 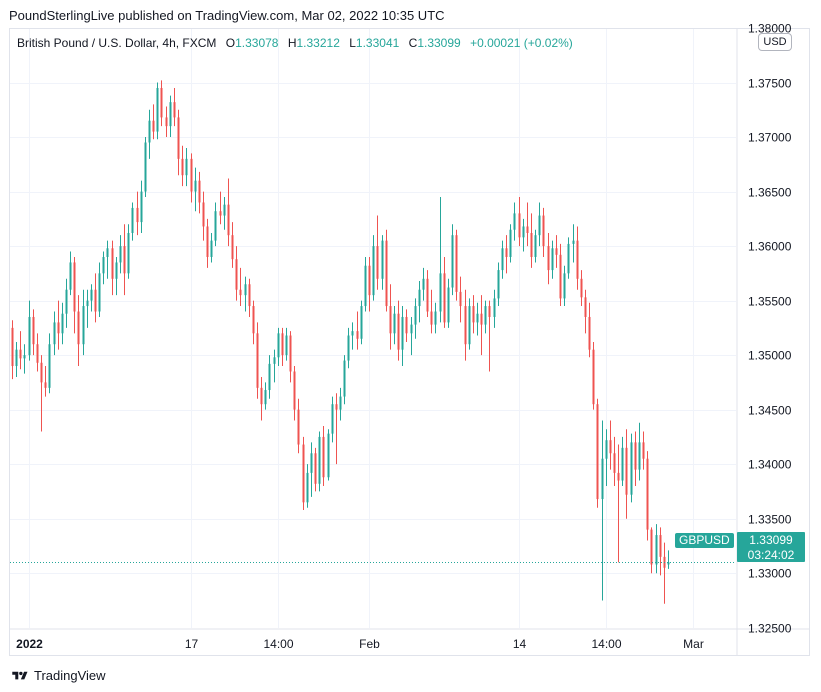 What do you see at coordinates (770, 193) in the screenshot?
I see `price-tick-label: 1.36500` at bounding box center [770, 193].